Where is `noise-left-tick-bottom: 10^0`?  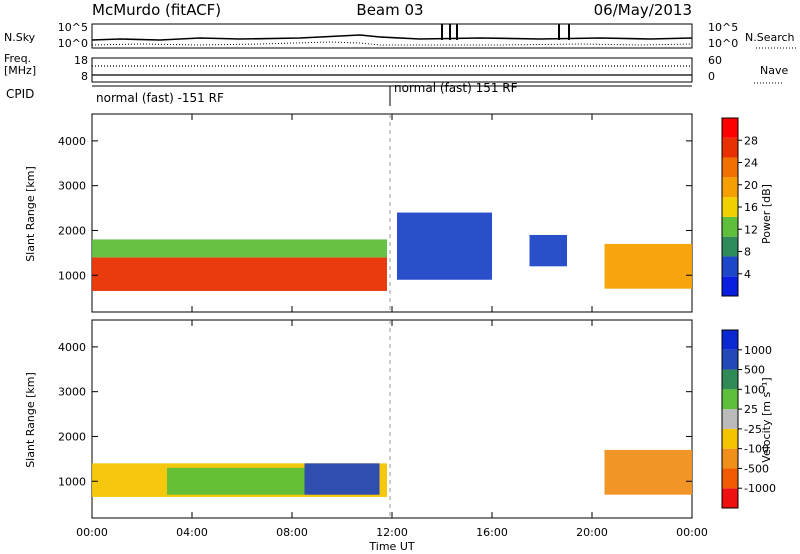 noise-left-tick-bottom: 10^0 is located at coordinates (73, 43).